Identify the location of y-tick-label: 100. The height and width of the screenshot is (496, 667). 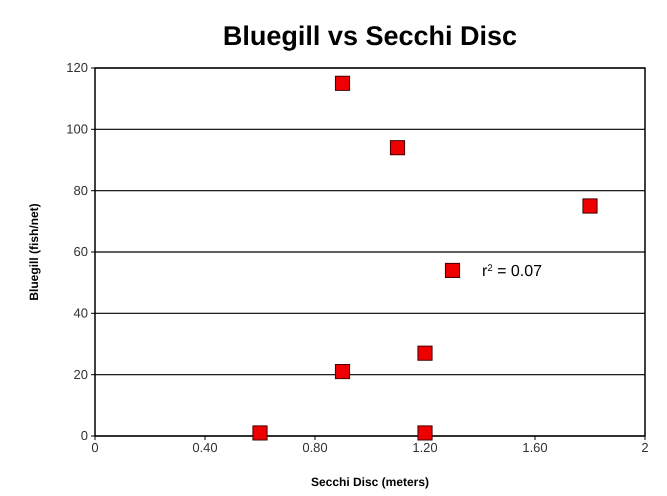
(77, 128).